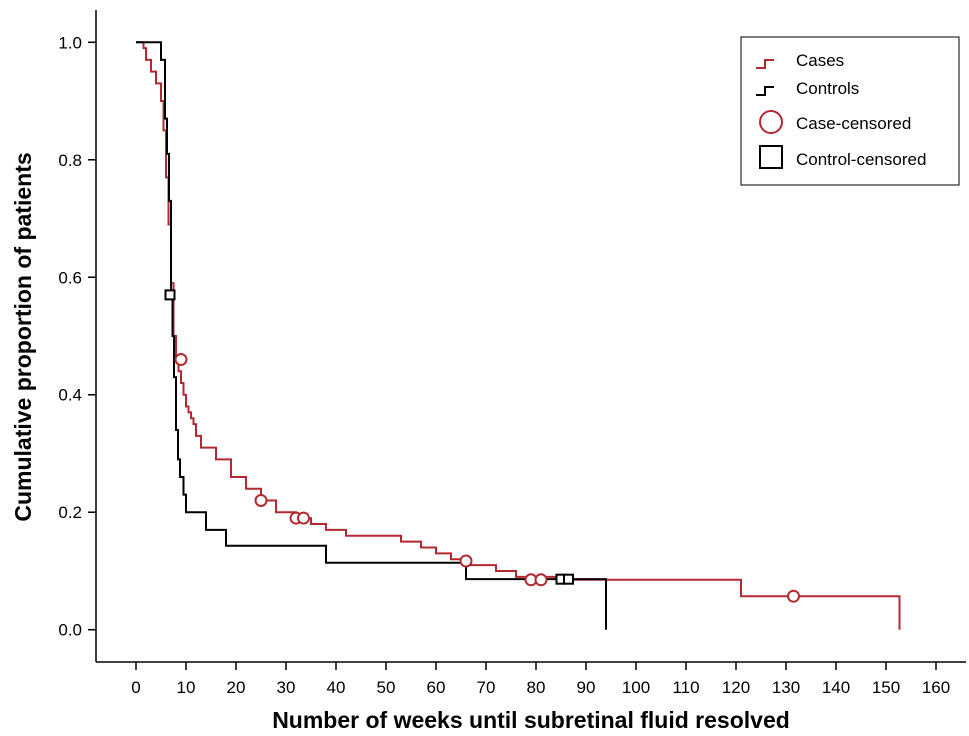  I want to click on x-axis-ticks: 0 10 20 30 40 50 60 70 80 90 100 110 120 130 140 150 160, so click(540, 679).